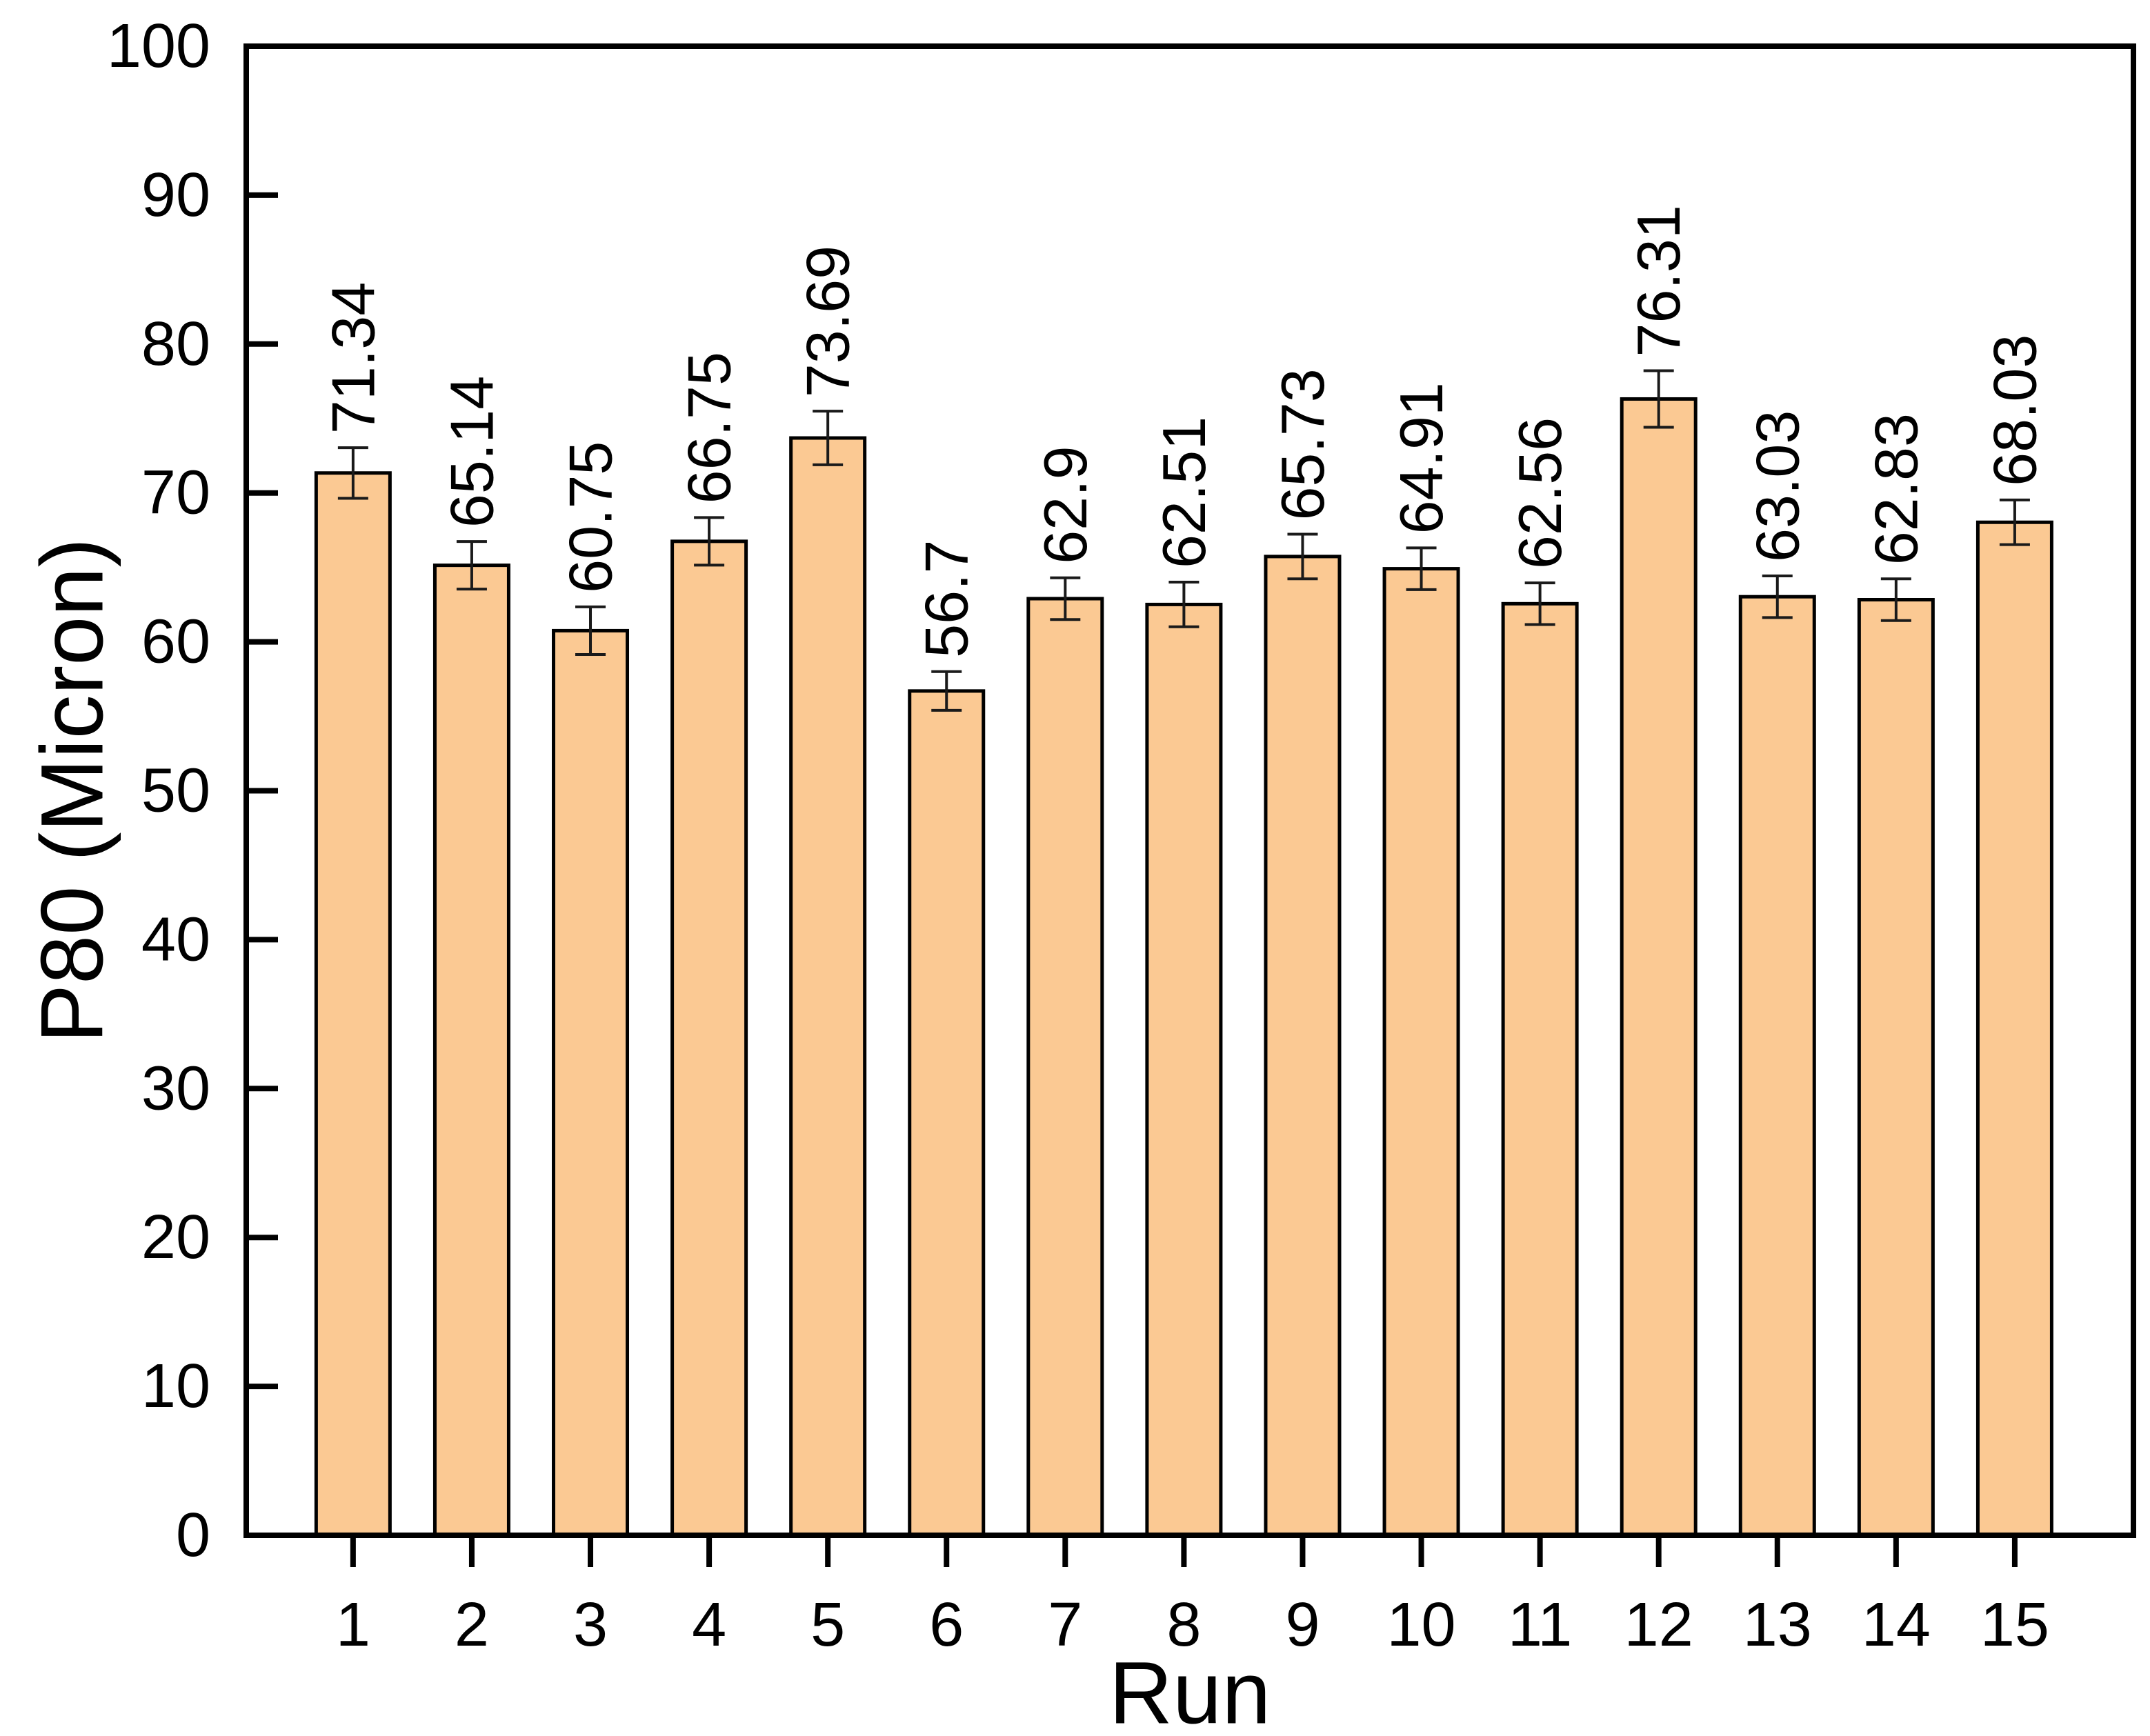 Image resolution: width=2150 pixels, height=1736 pixels. I want to click on x-tick-label: 9, so click(1302, 1624).